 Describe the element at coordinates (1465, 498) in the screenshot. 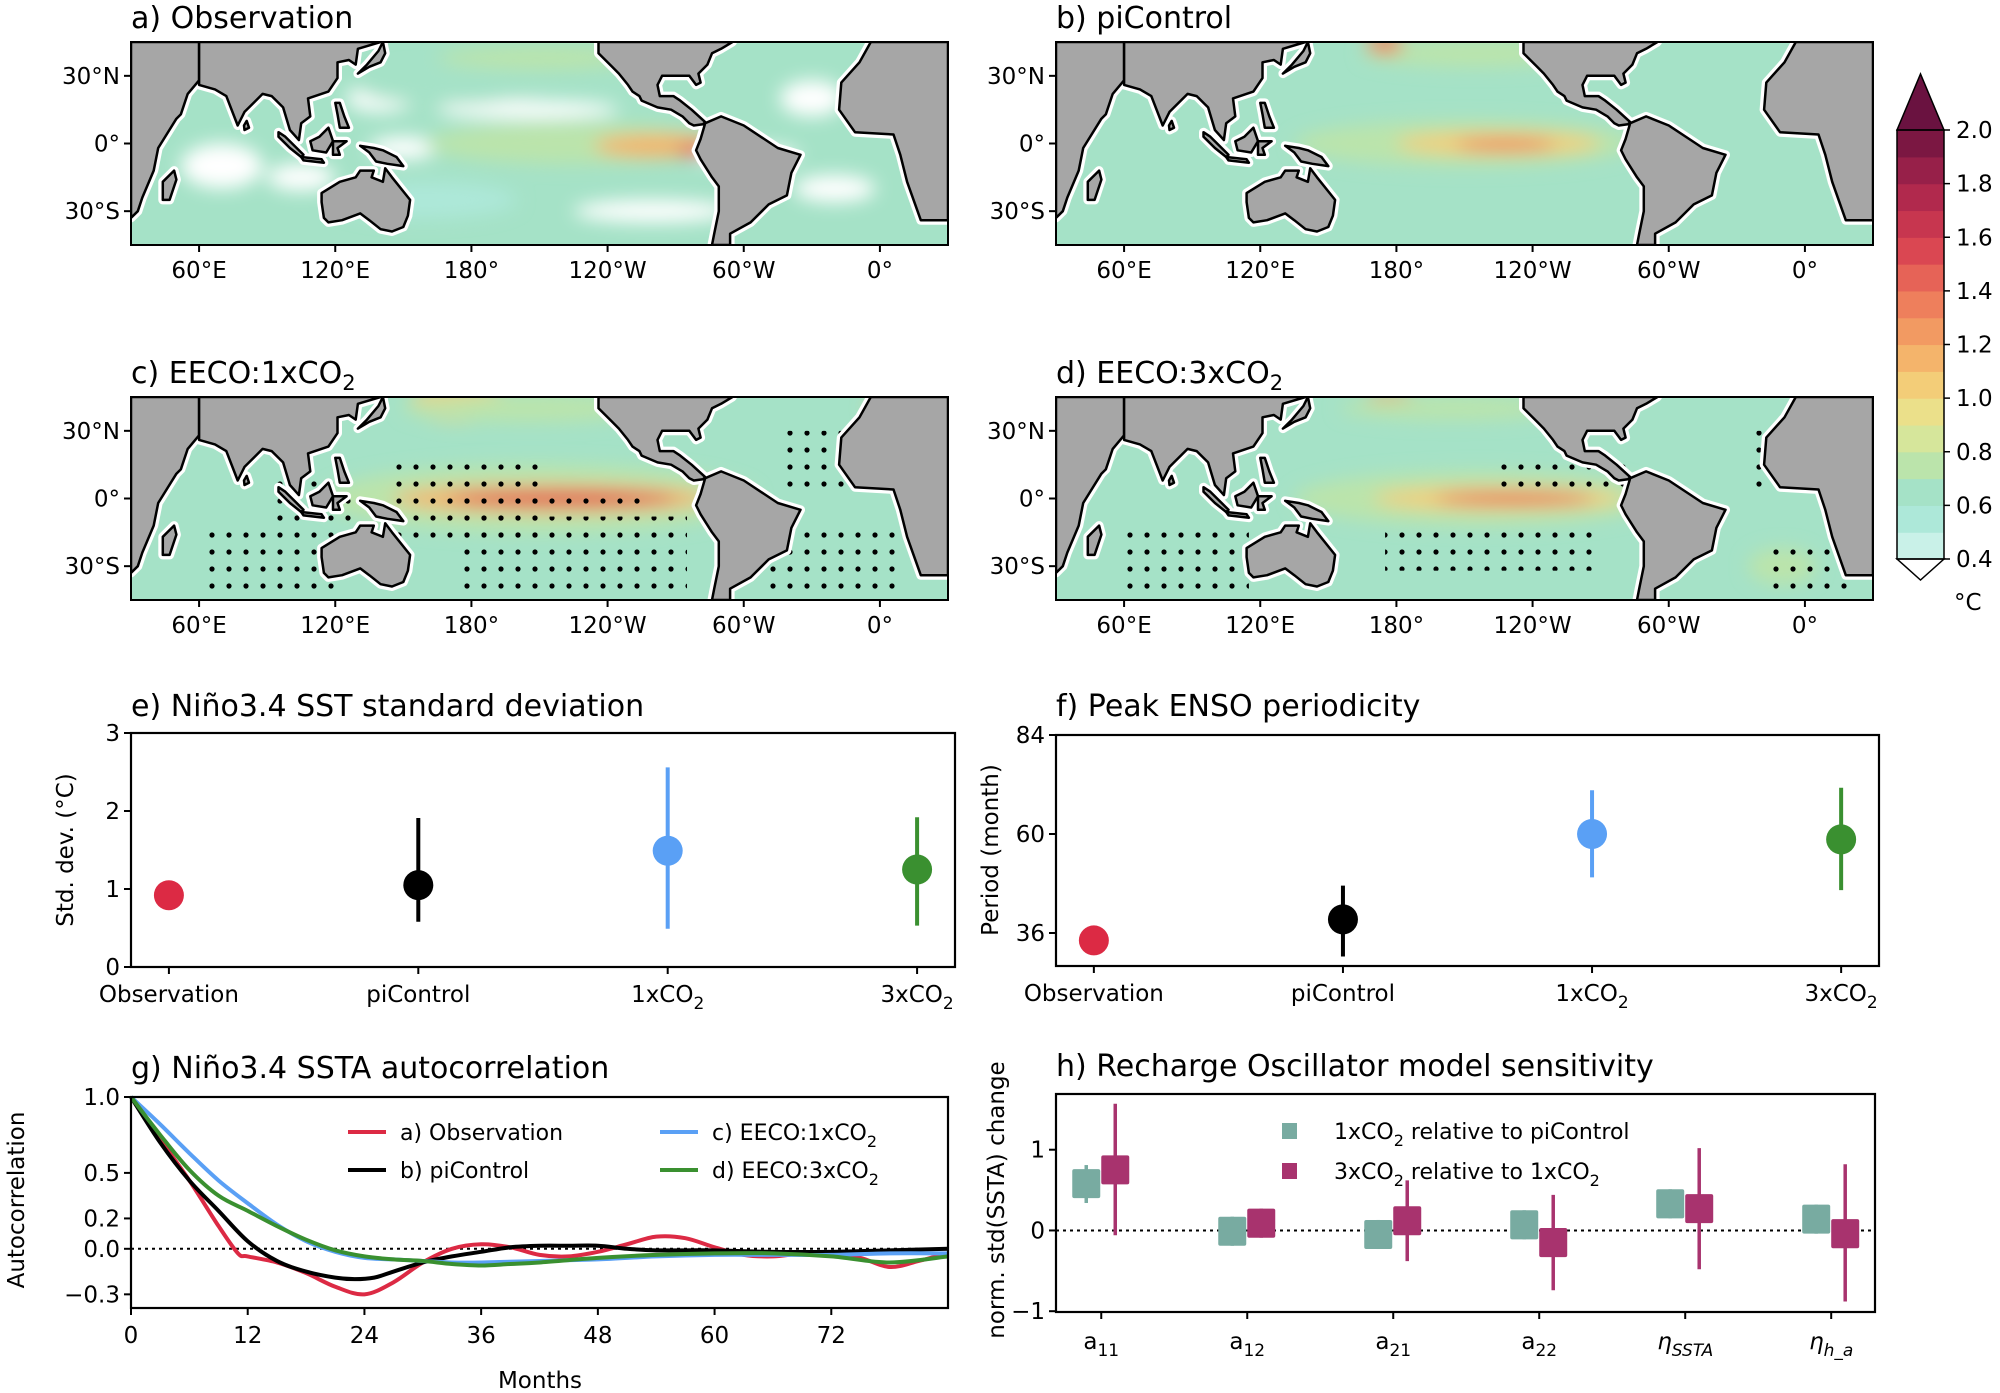

I see `map-d` at that location.